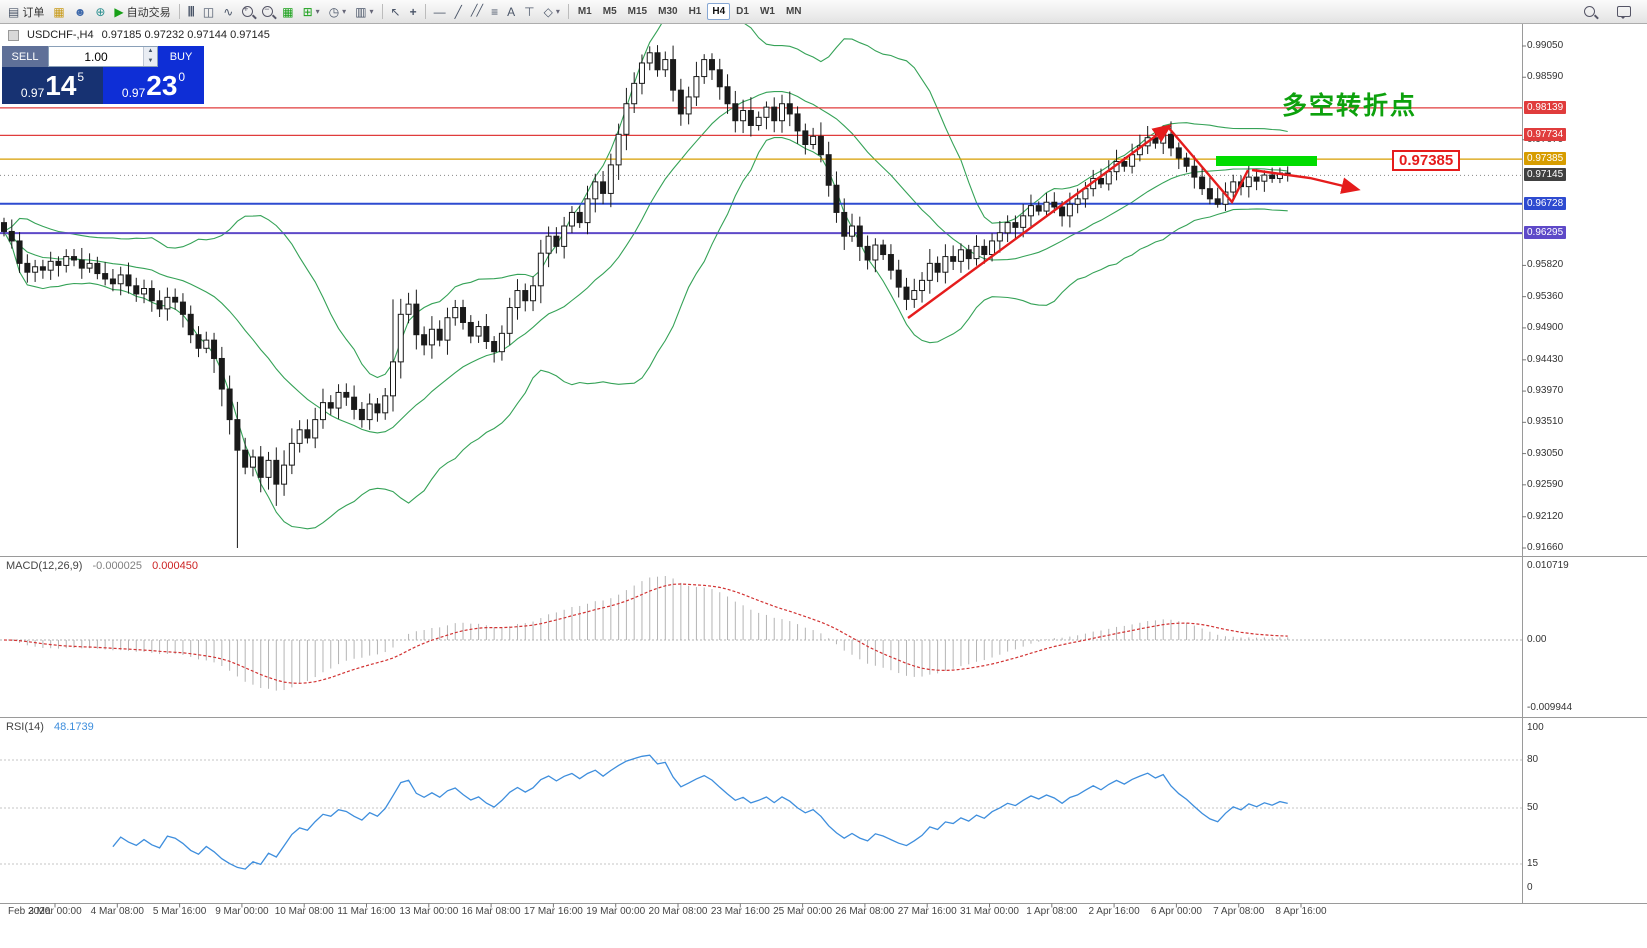  I want to click on profile-button: ☻, so click(80, 12).